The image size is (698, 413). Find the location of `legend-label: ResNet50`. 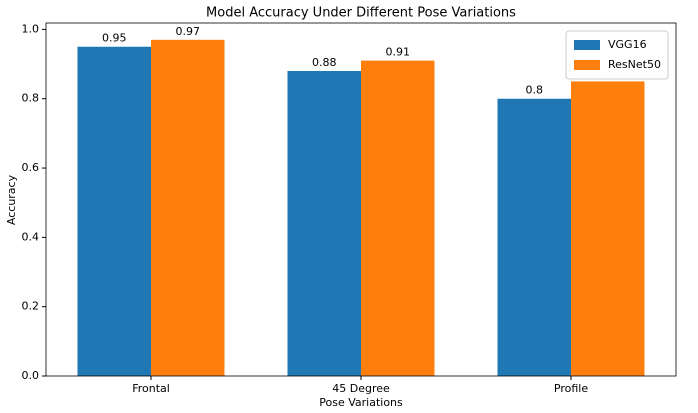

legend-label: ResNet50 is located at coordinates (634, 64).